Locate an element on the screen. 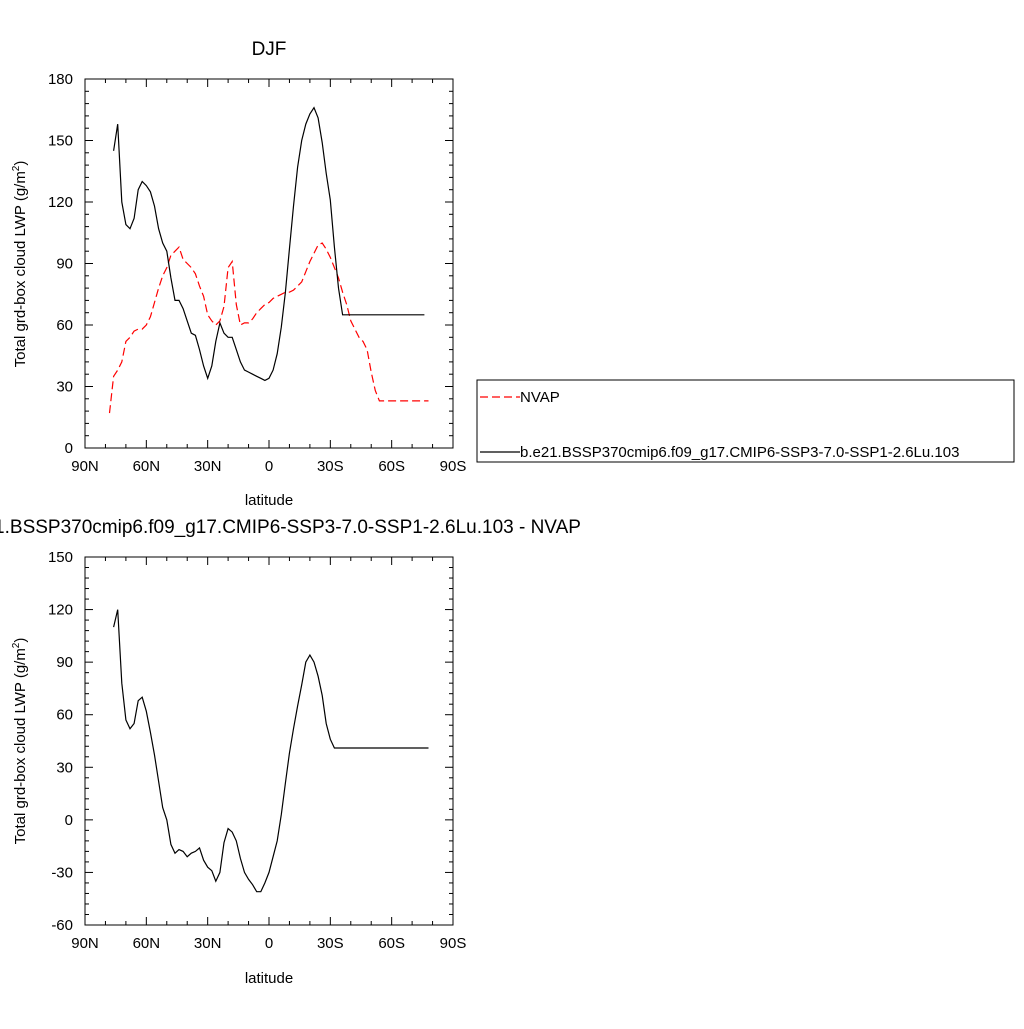 The image size is (1024, 1029). top-y-tick-label: 90 is located at coordinates (64, 264).